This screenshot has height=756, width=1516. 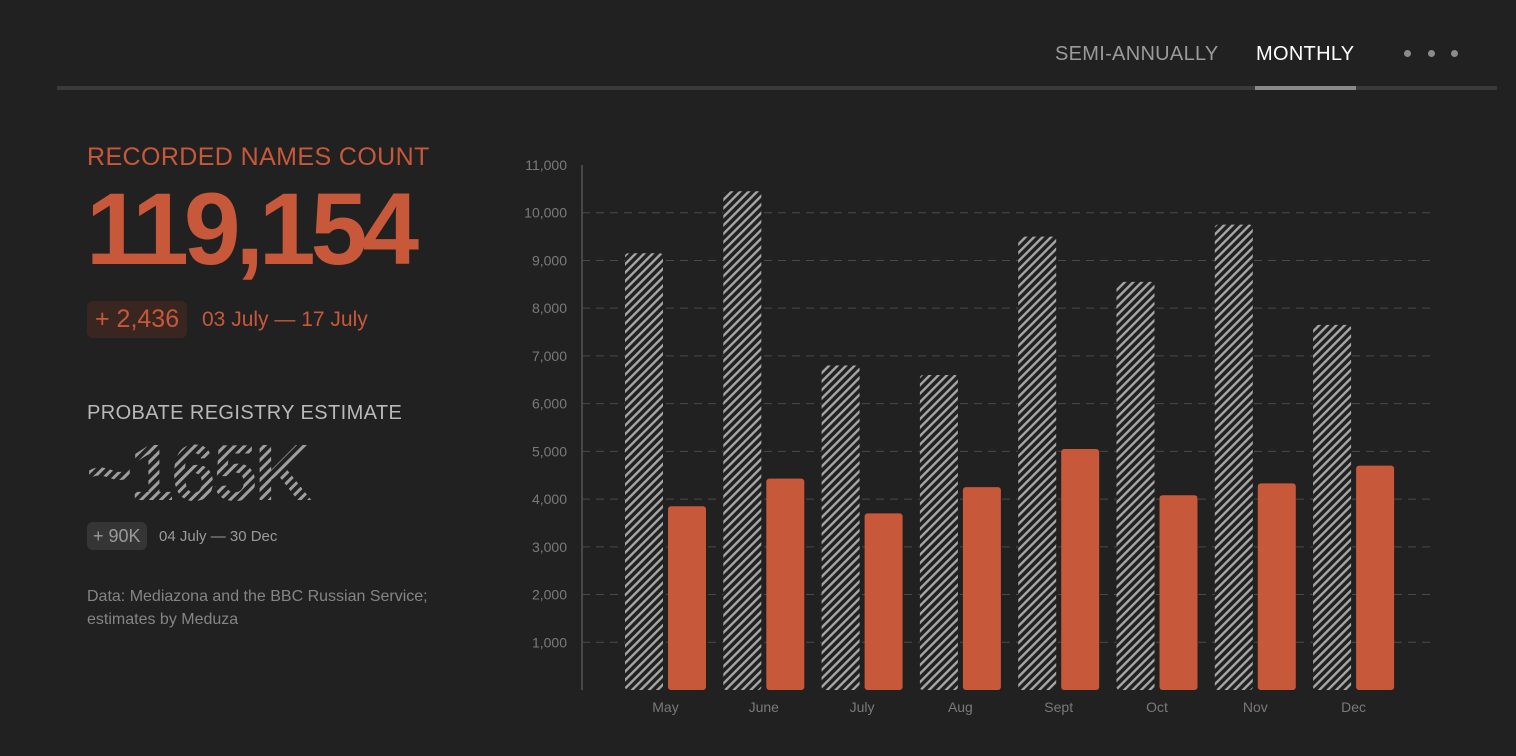 I want to click on bar-solid-nov, so click(x=1276, y=586).